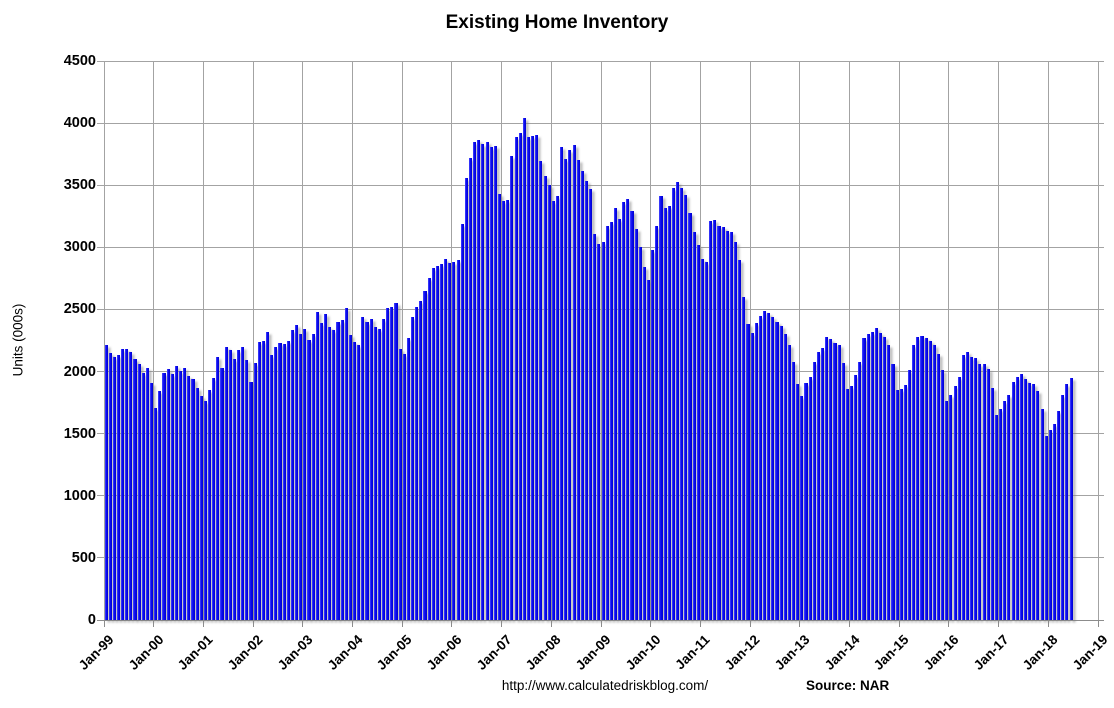 Image resolution: width=1114 pixels, height=708 pixels. Describe the element at coordinates (96, 652) in the screenshot. I see `x-tick-label: Jan-99` at that location.